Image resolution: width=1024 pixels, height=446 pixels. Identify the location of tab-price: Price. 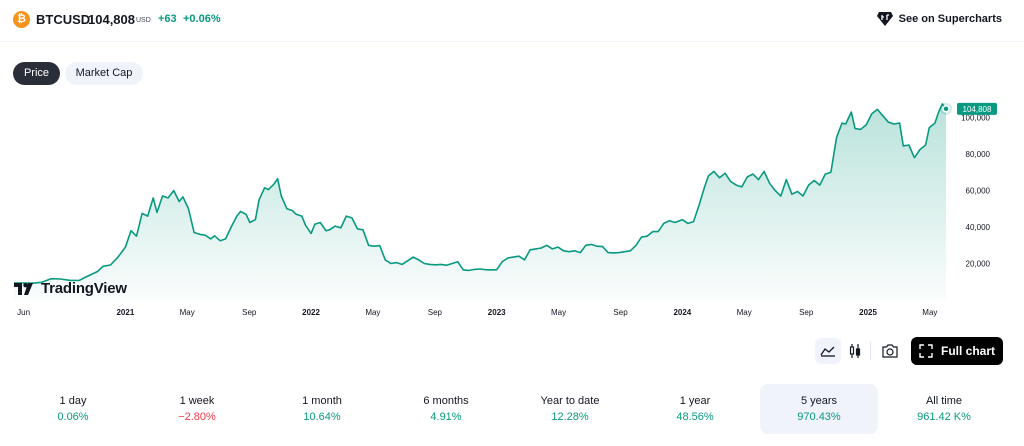
(36, 73).